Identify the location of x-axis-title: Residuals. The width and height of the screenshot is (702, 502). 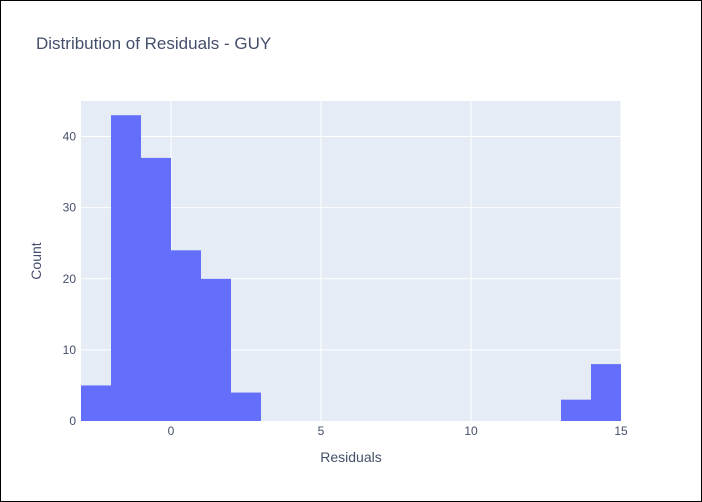
(350, 457).